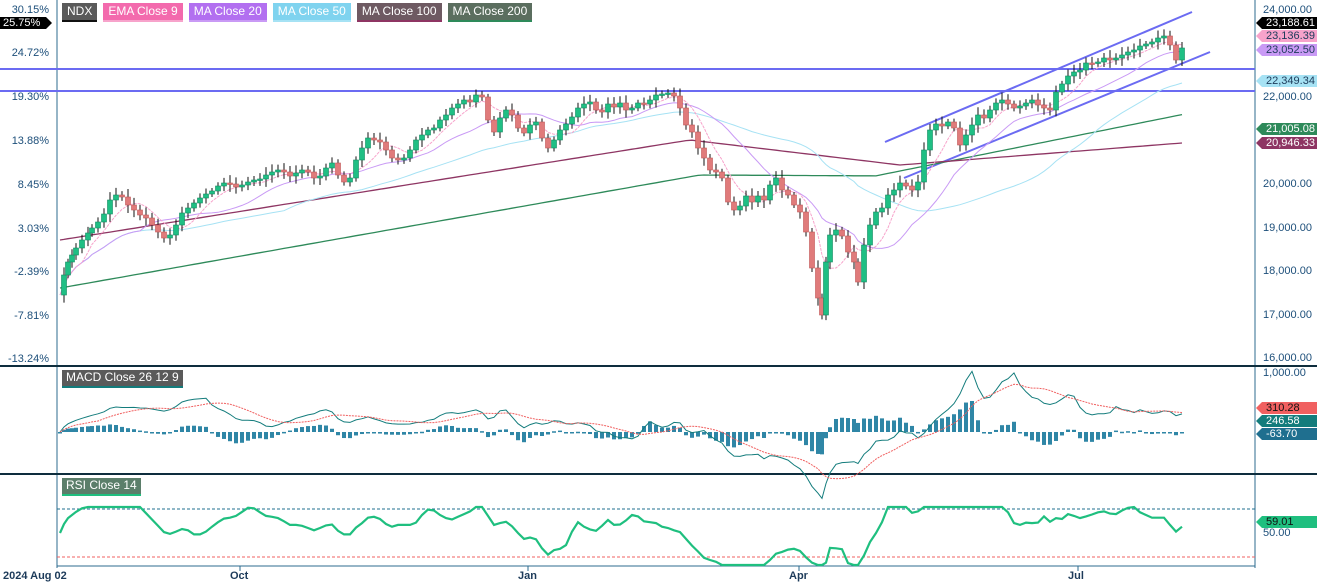 This screenshot has width=1317, height=588. I want to click on legend-ma50: MA Close 50, so click(311, 12).